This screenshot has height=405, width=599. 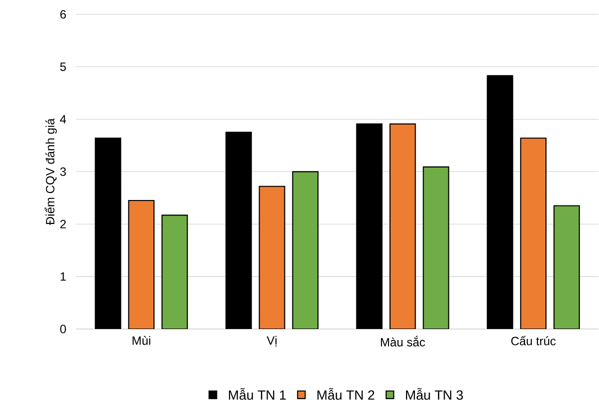 I want to click on legend-label: Mẫu TN 3, so click(x=434, y=394).